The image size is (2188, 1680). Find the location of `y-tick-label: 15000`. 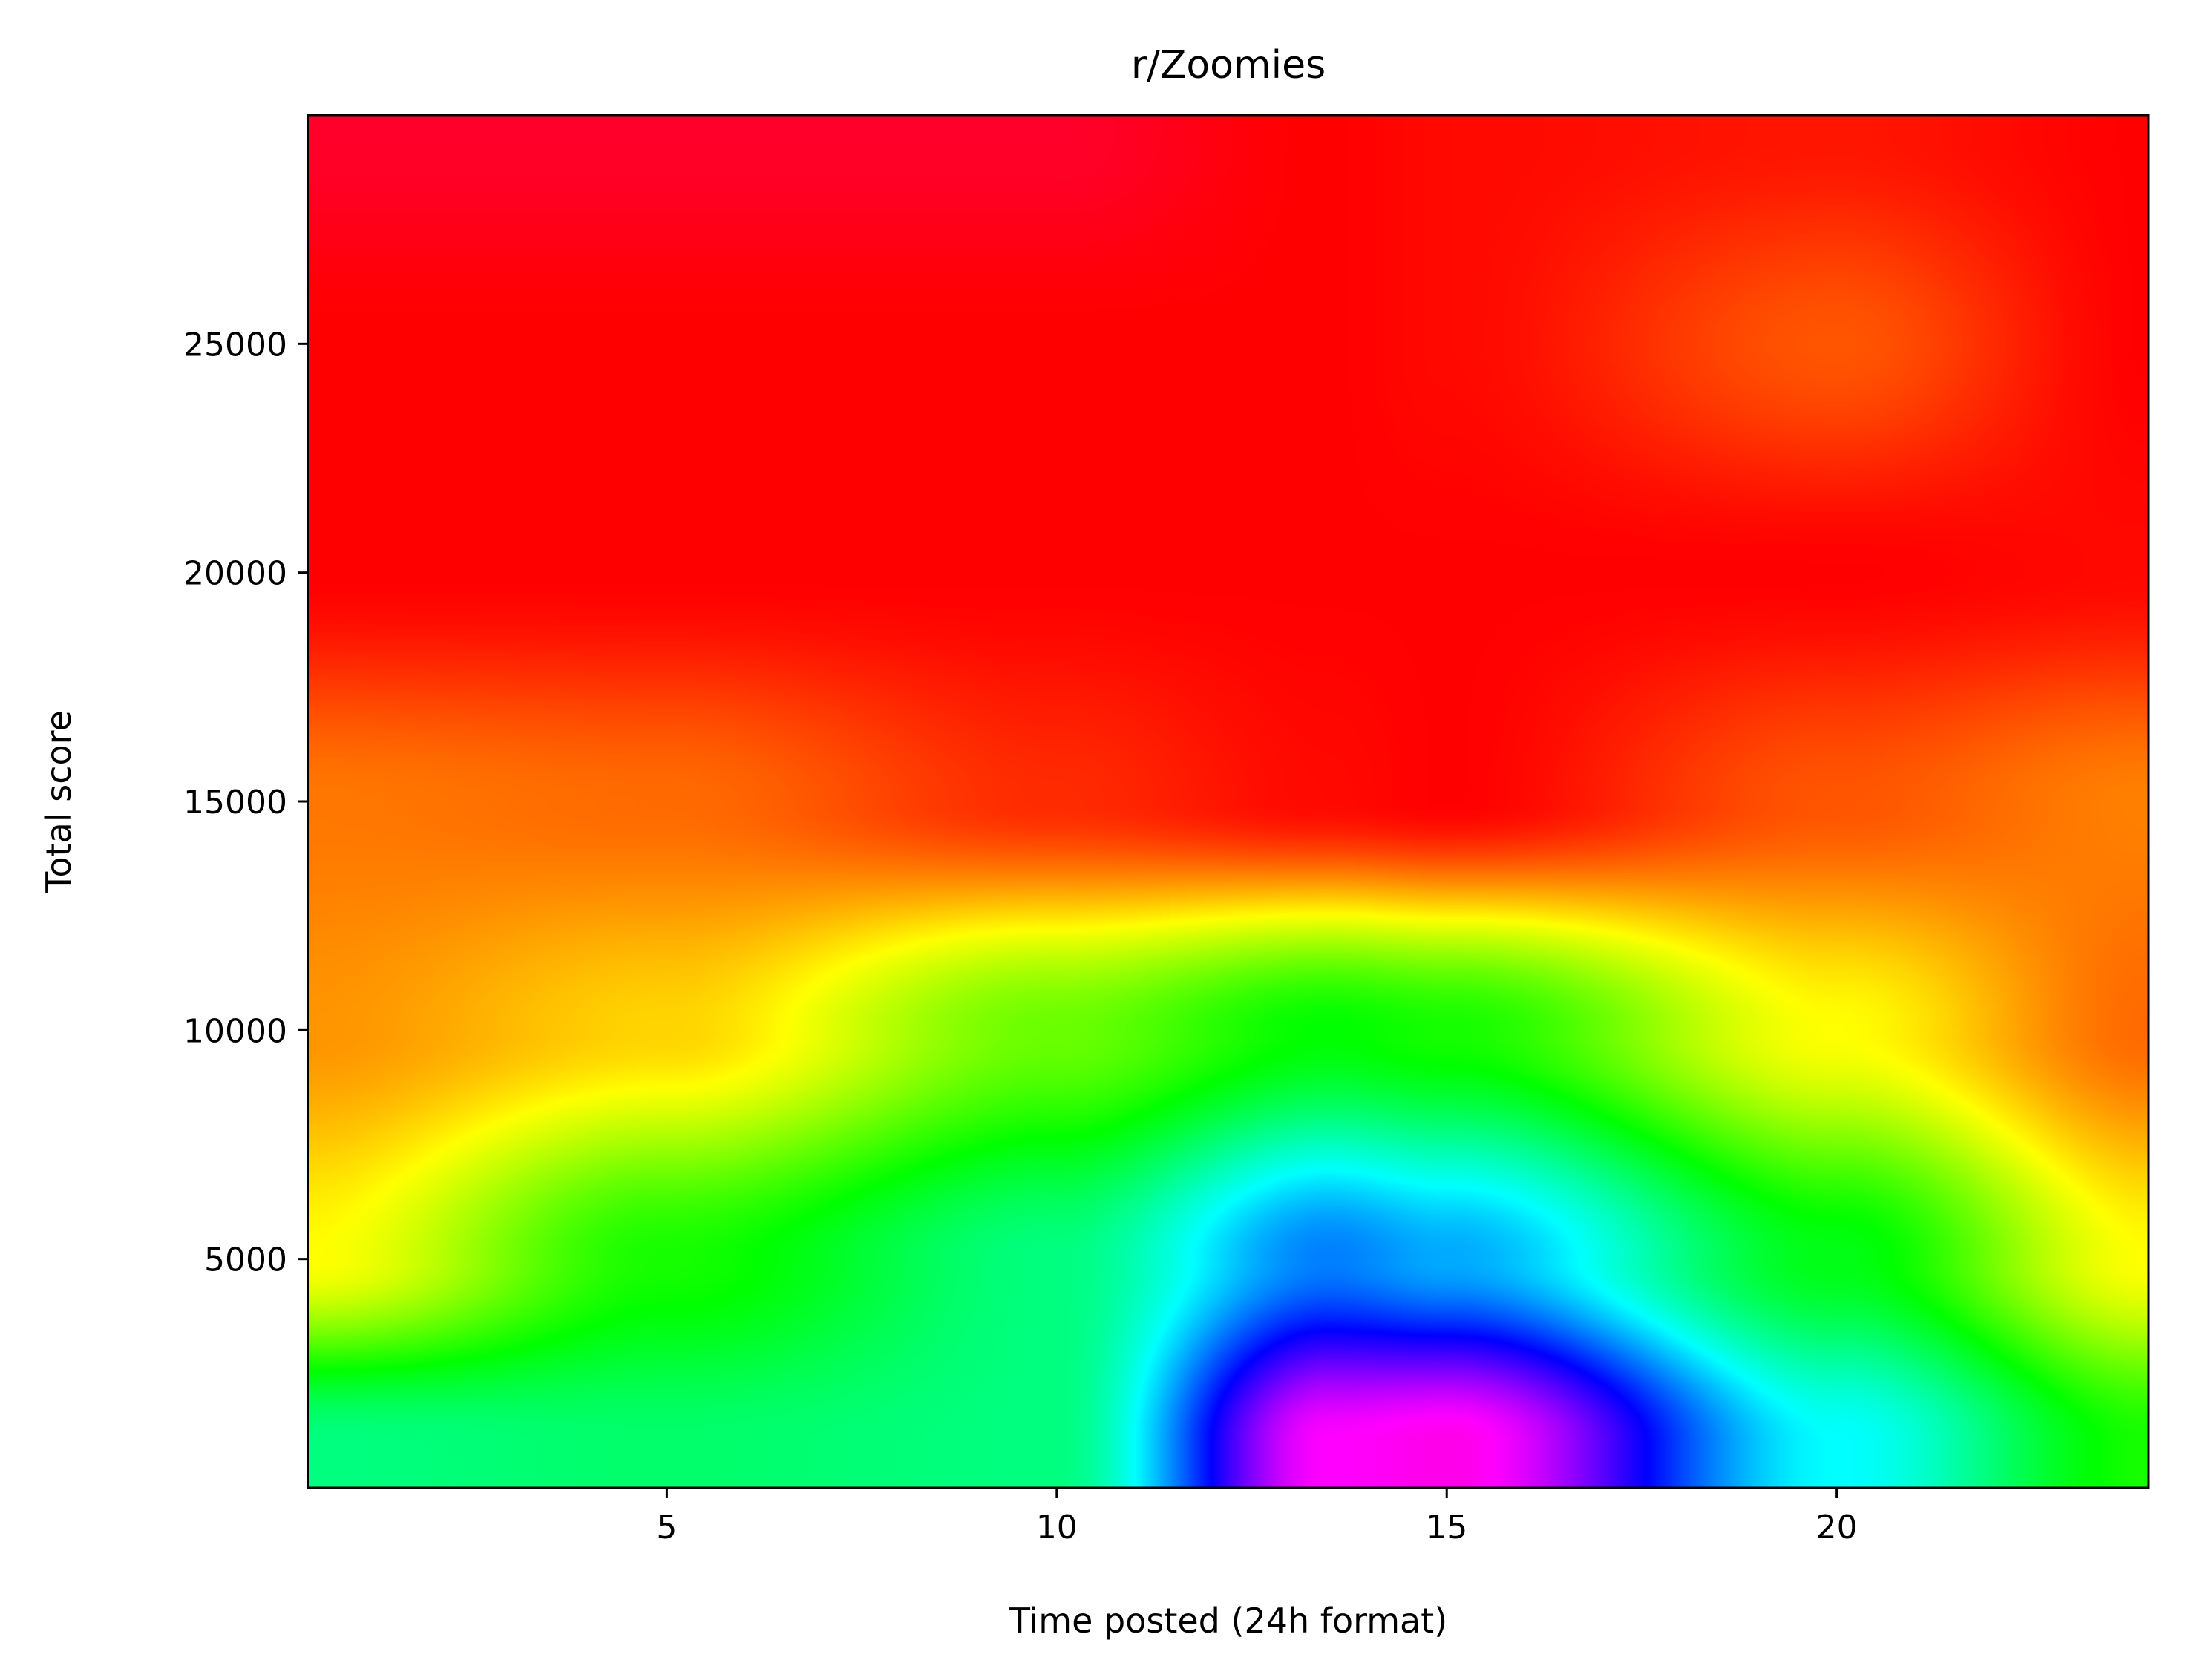

y-tick-label: 15000 is located at coordinates (235, 803).